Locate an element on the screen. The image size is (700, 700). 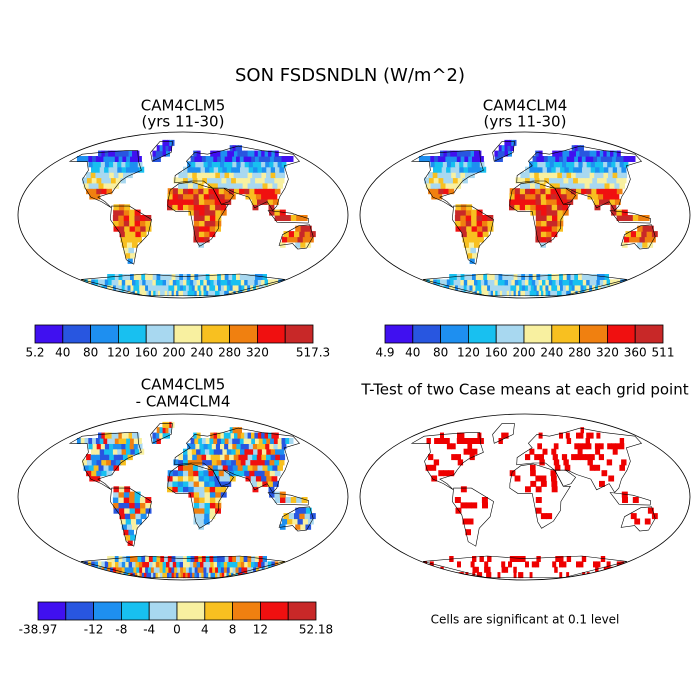
map-border is located at coordinates (525, 497).